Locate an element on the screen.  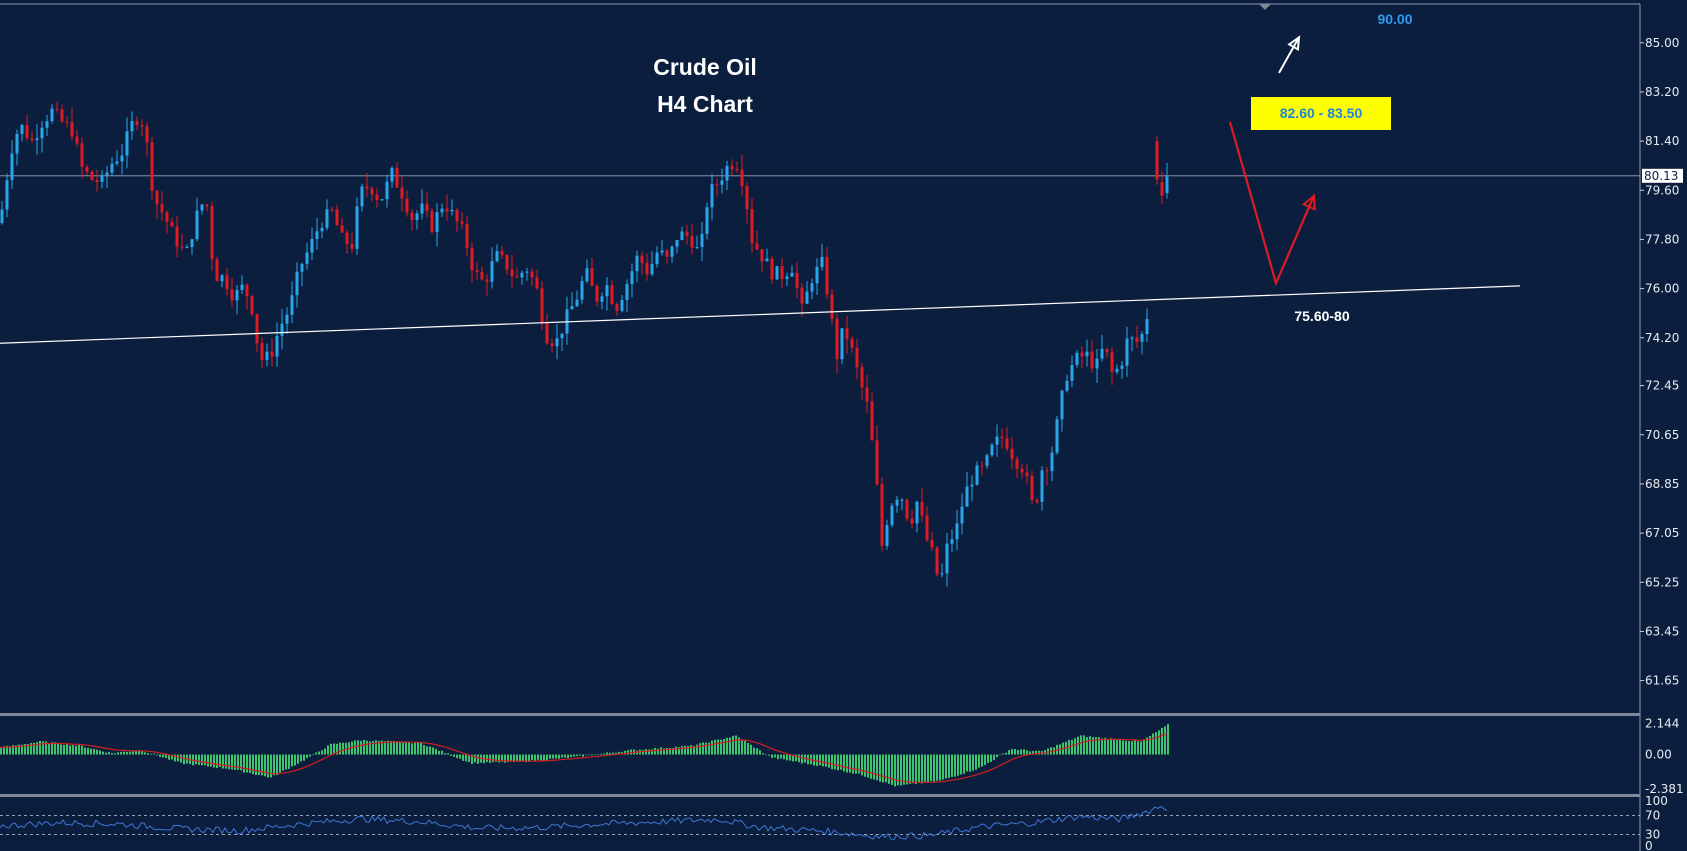
rsi-tick-label: 0 is located at coordinates (1649, 845).